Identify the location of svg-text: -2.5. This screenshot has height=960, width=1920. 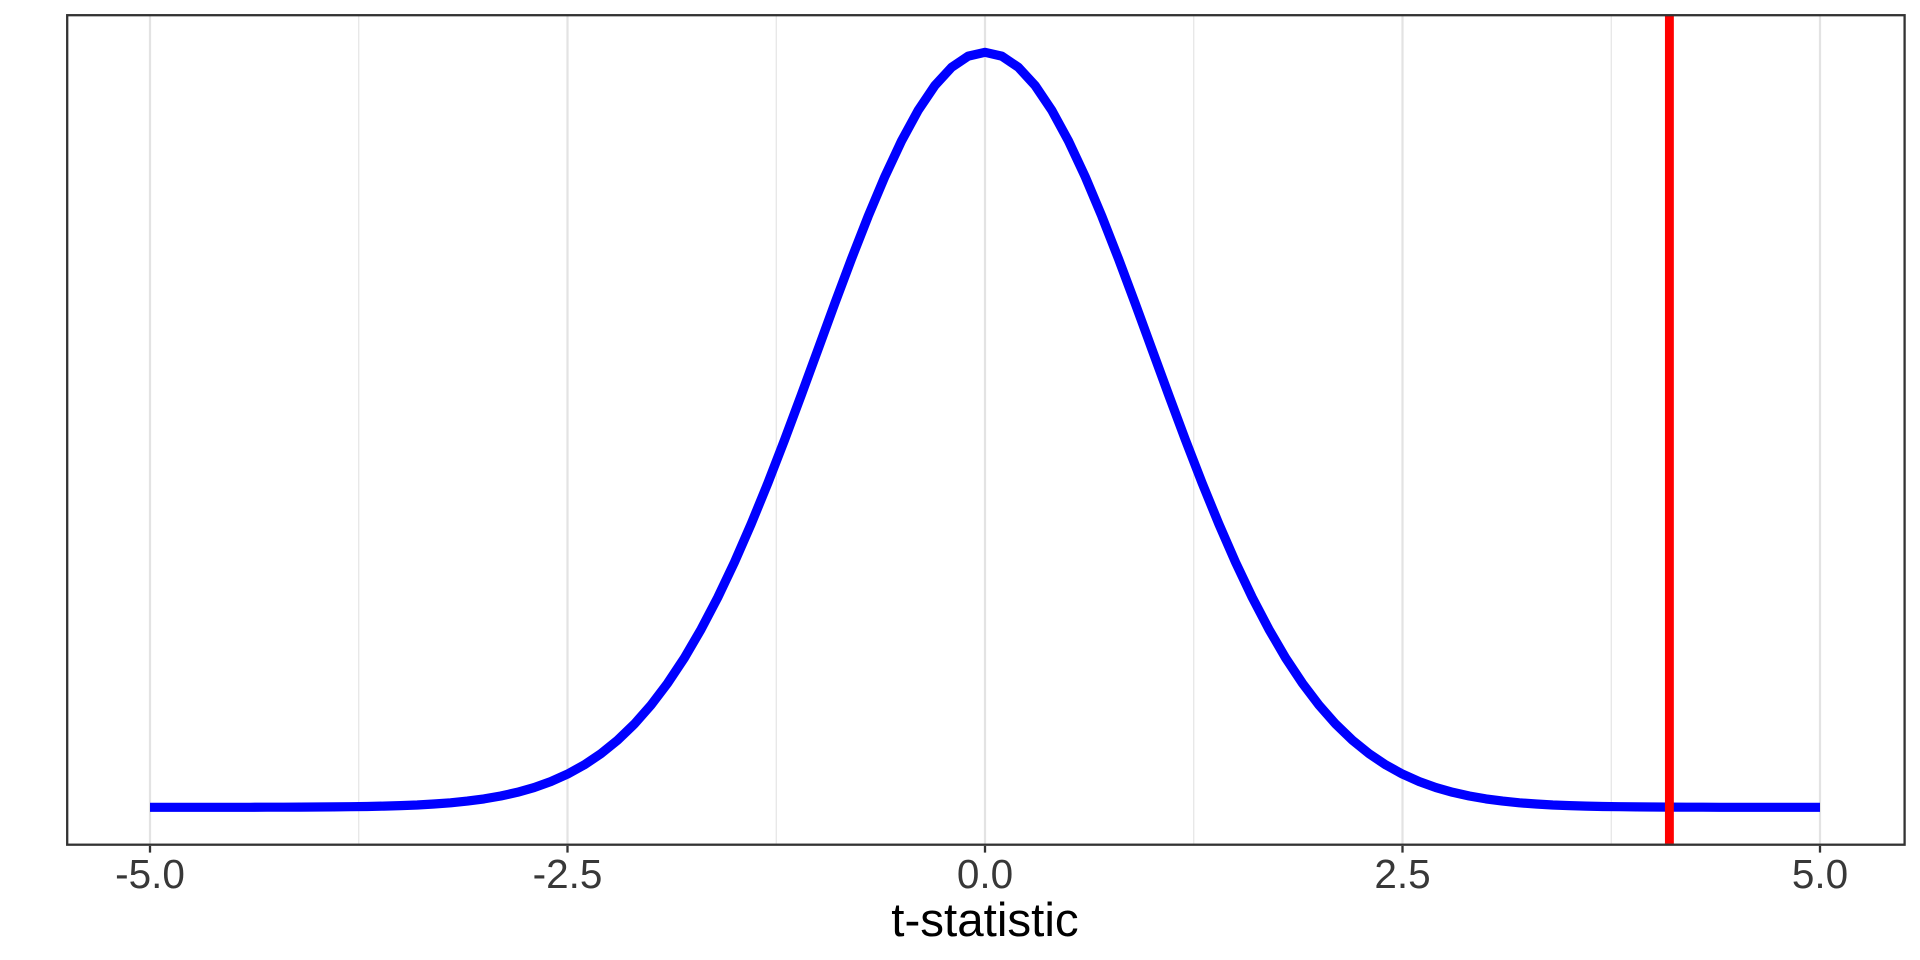
(568, 874).